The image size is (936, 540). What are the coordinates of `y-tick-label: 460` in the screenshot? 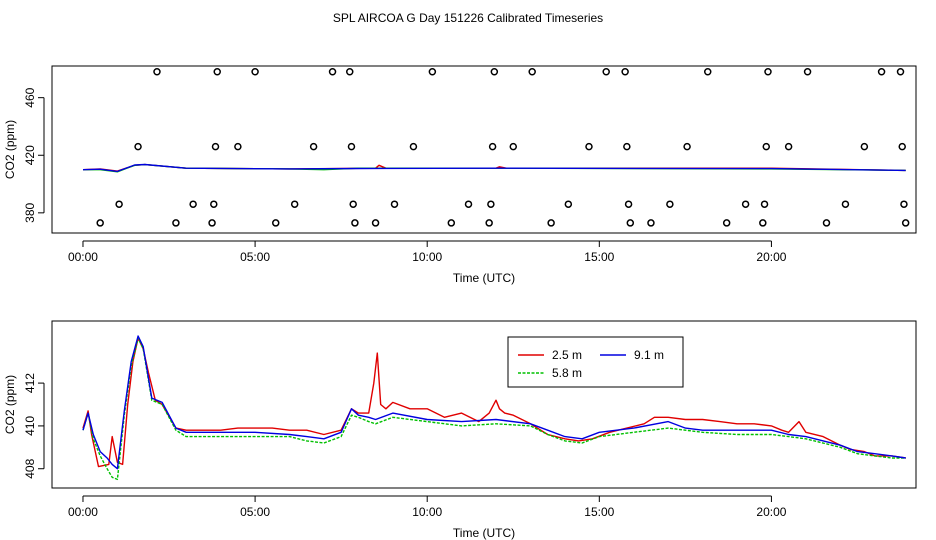 It's located at (30, 97).